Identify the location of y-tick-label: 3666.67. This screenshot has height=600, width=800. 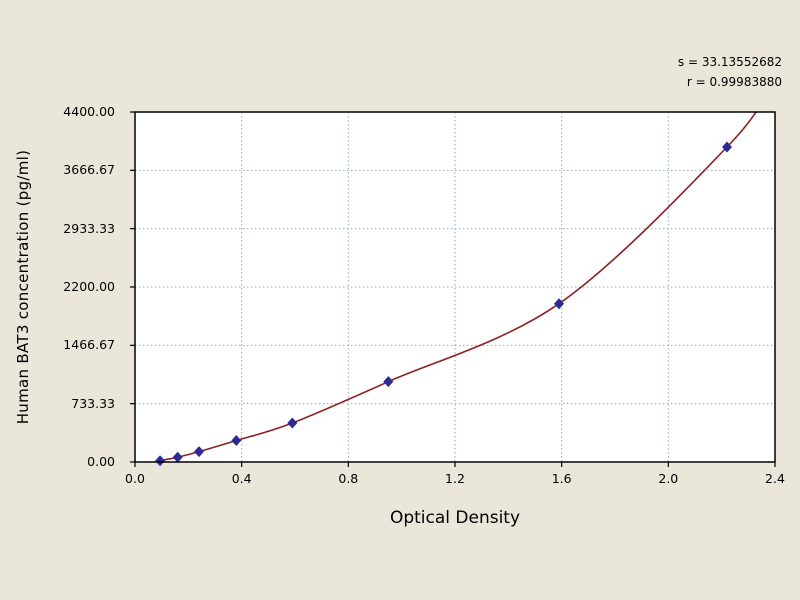
(89, 170).